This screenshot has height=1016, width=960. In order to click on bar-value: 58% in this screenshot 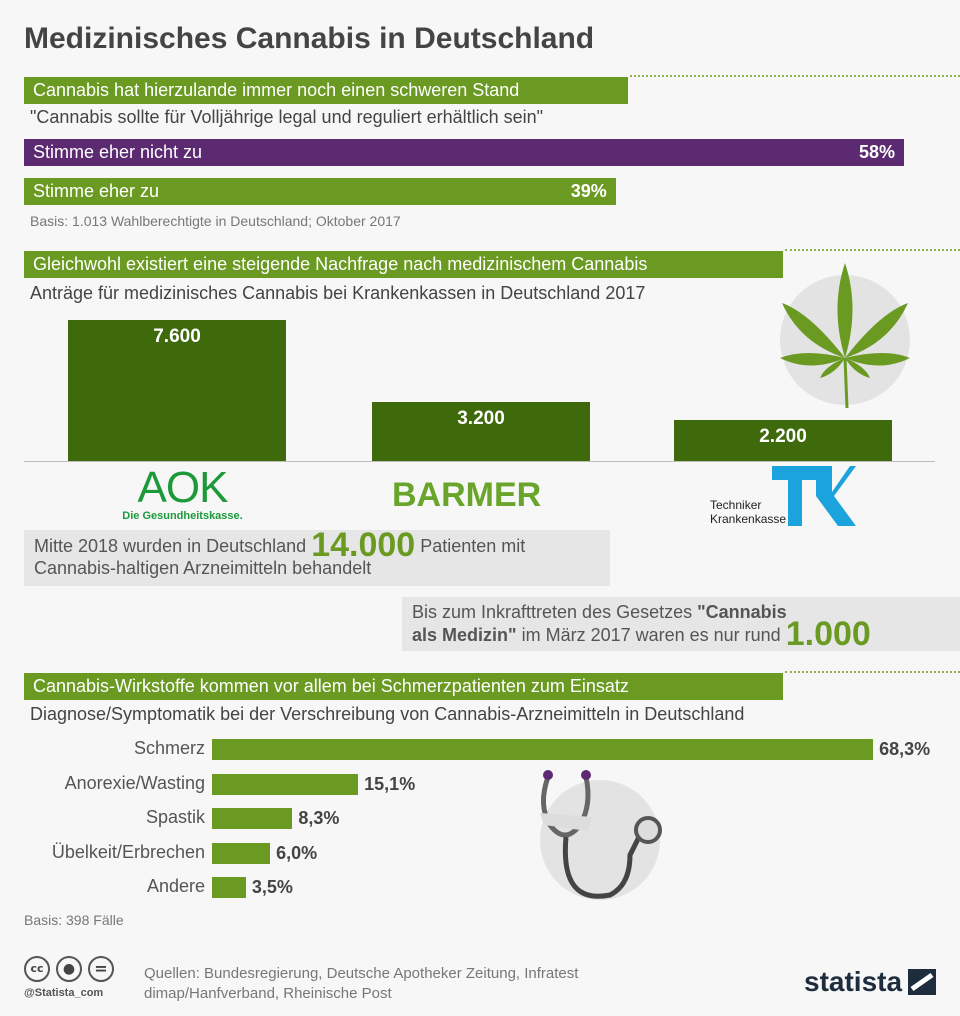, I will do `click(876, 152)`.